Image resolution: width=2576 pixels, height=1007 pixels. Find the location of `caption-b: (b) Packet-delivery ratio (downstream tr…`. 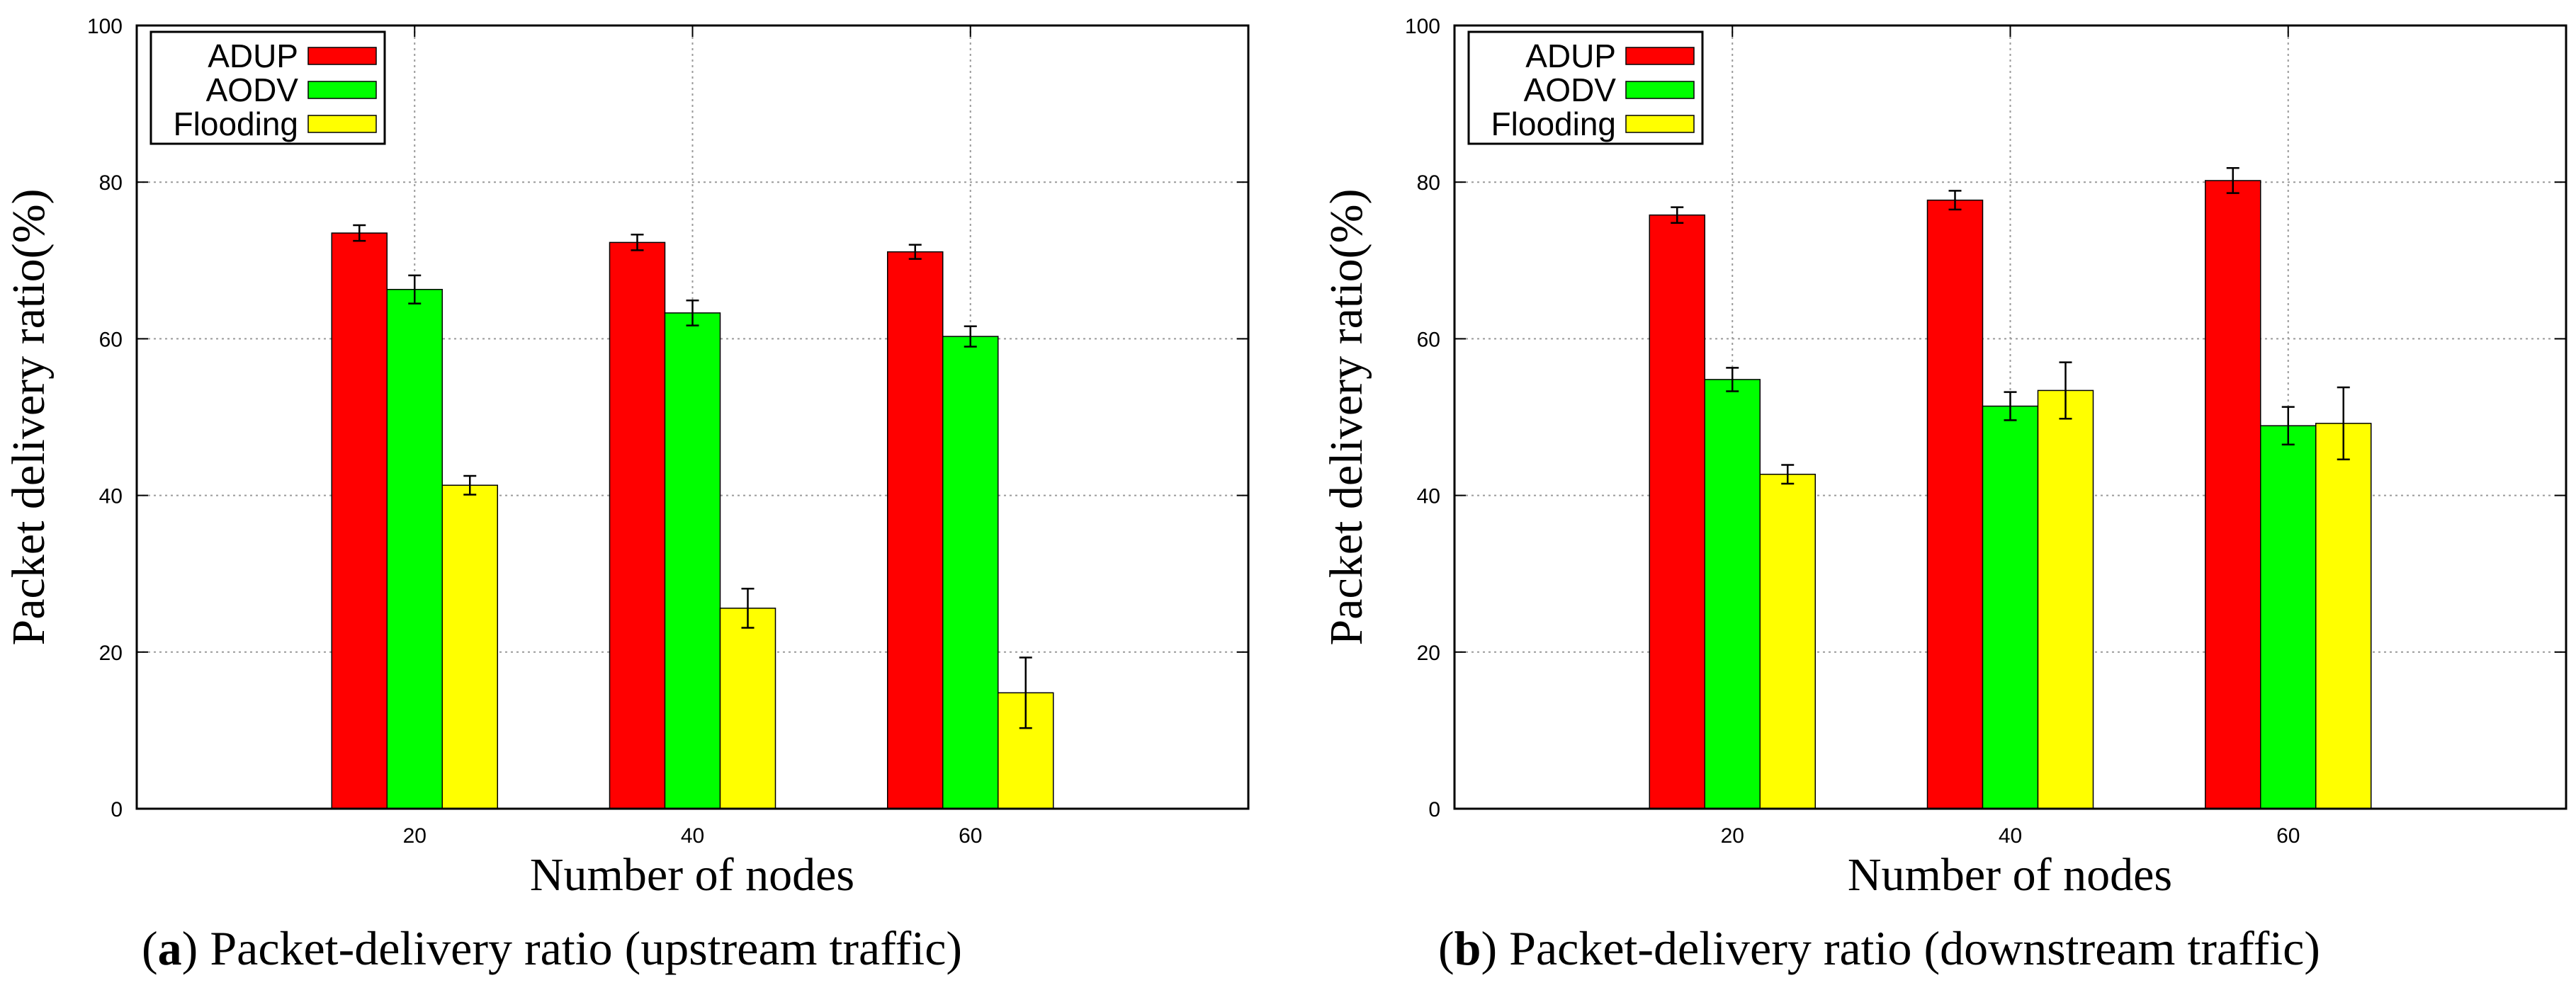

caption-b: (b) Packet-delivery ratio (downstream tr… is located at coordinates (1879, 948).